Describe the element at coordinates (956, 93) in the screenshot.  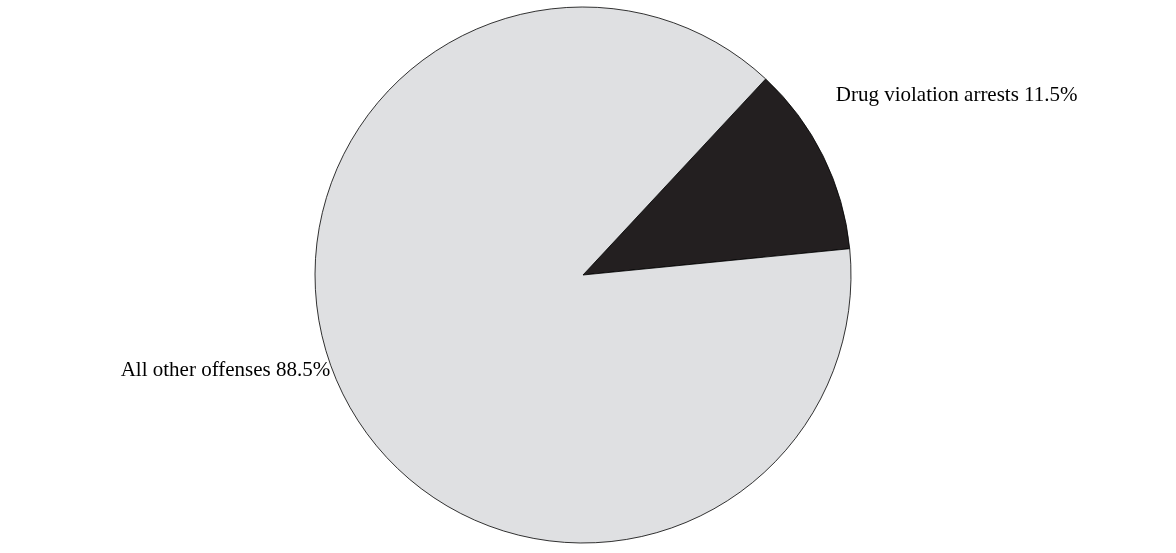
I see `slice-label: Drug violation arrests 11.5%` at that location.